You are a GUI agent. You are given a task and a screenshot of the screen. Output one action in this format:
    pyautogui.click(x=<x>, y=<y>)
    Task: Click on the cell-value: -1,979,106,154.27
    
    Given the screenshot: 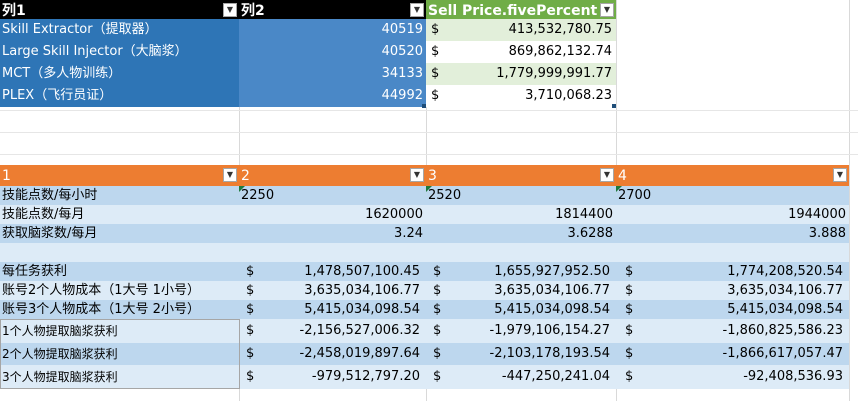 What is the action you would take?
    pyautogui.click(x=549, y=330)
    